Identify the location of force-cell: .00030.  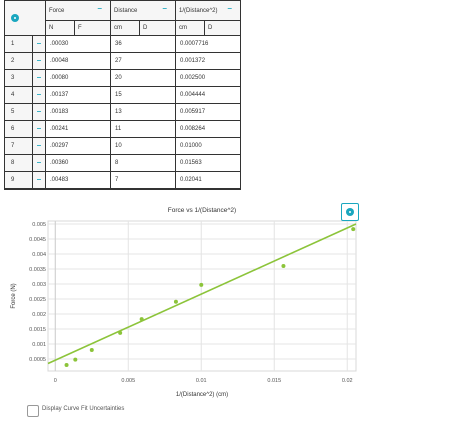
(78, 44).